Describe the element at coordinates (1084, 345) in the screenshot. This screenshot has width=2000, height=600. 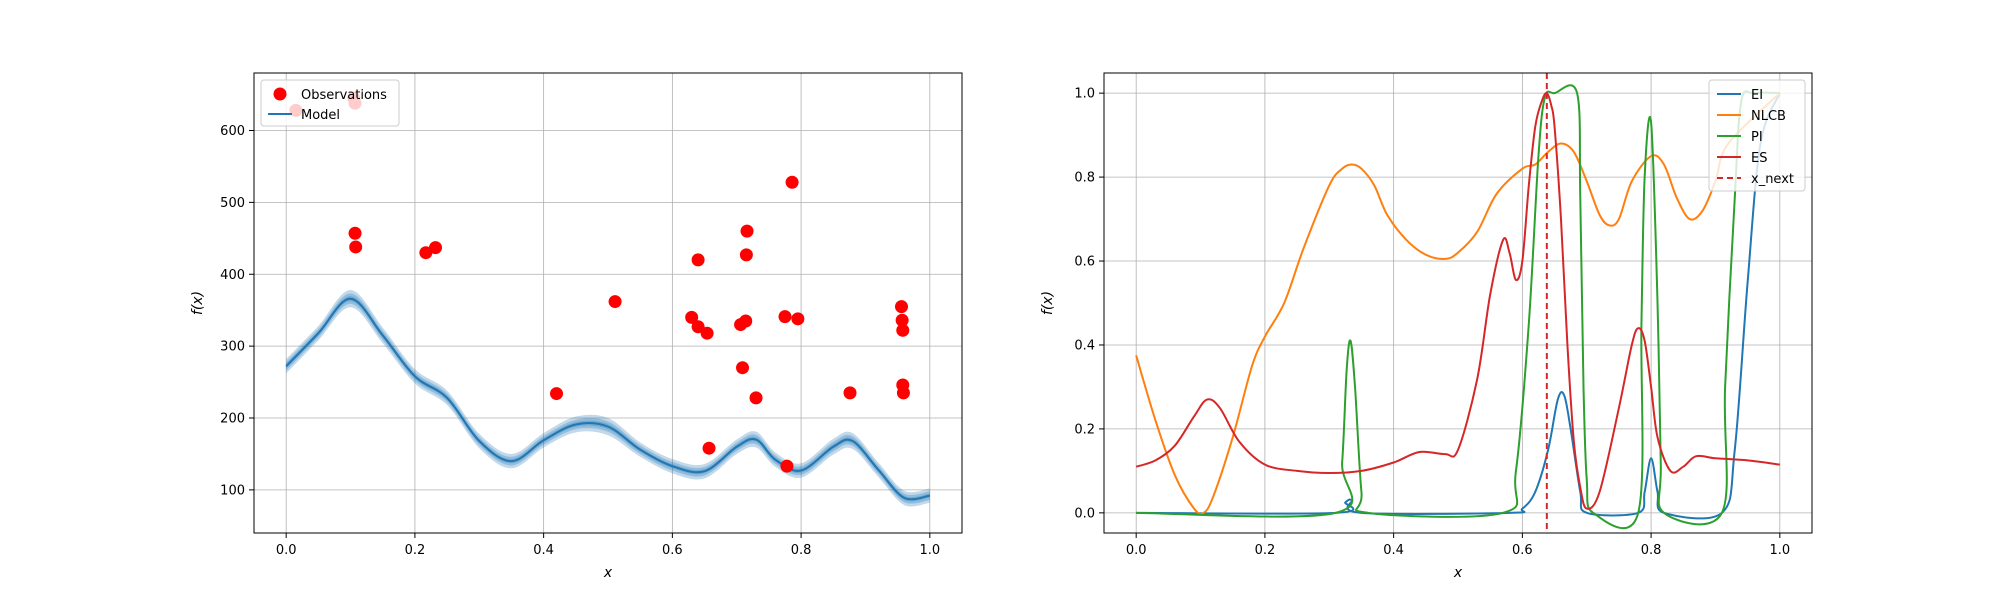
I see `right-y-tick-label: 0.4` at that location.